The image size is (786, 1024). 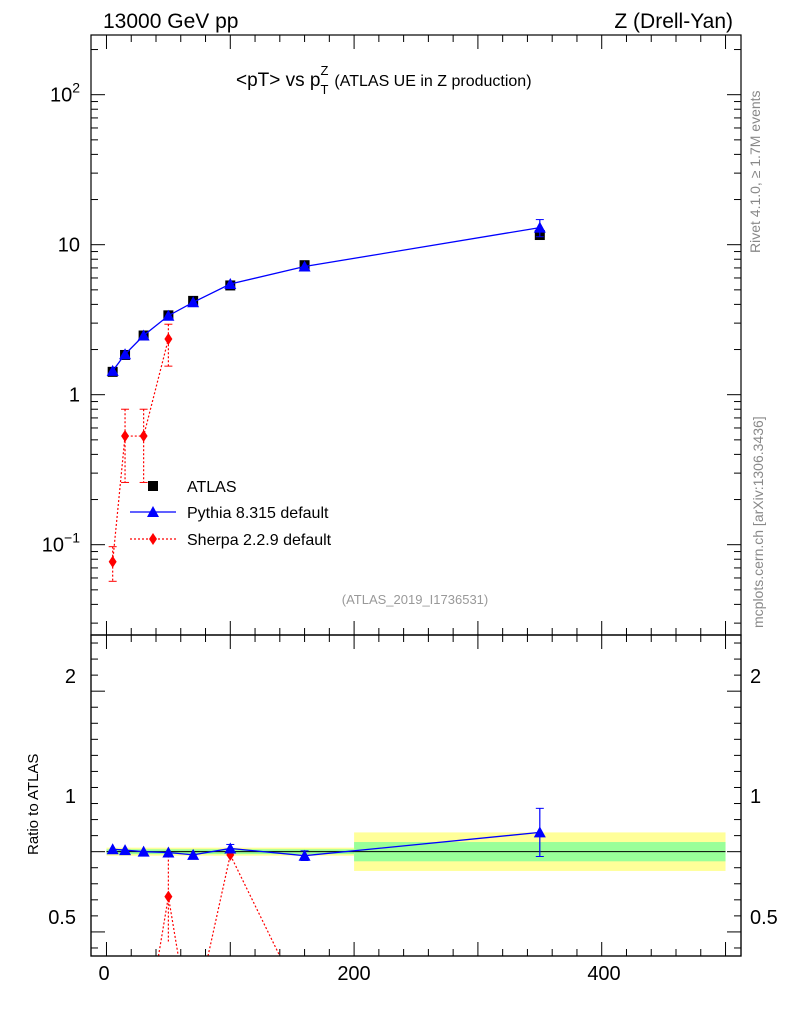 I want to click on pythia-line, so click(x=326, y=299).